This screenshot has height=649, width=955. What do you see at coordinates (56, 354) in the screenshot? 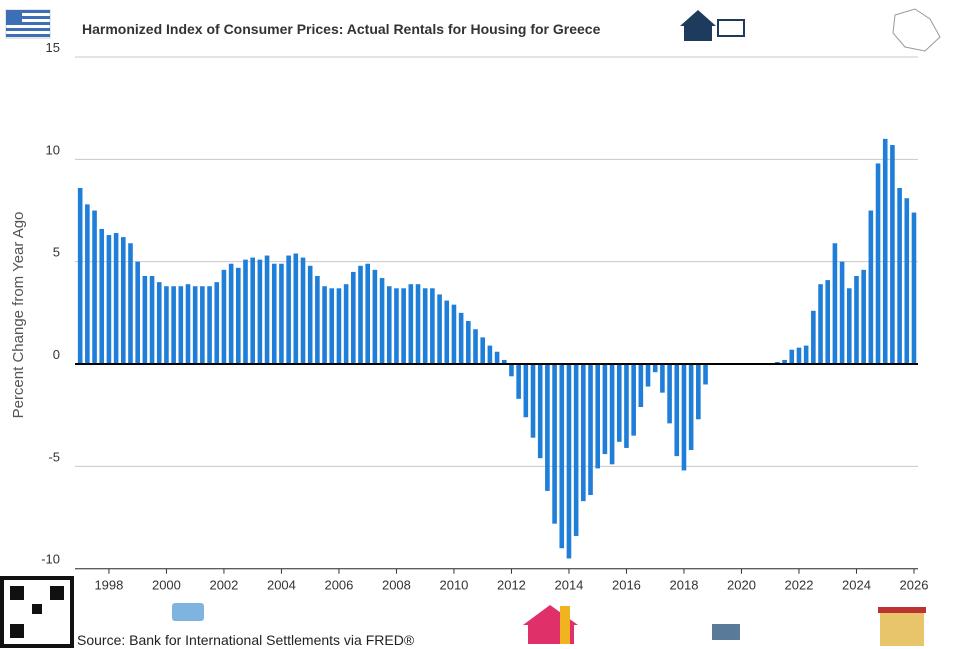
I see `y-tick-label: 0` at bounding box center [56, 354].